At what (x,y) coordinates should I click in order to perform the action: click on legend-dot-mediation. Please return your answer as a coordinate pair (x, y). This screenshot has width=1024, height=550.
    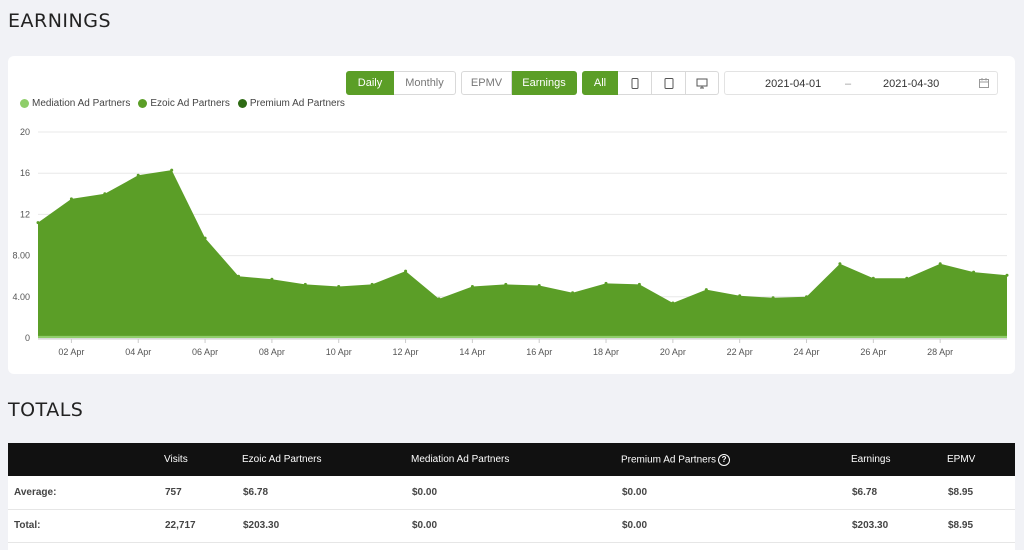
    Looking at the image, I should click on (24, 103).